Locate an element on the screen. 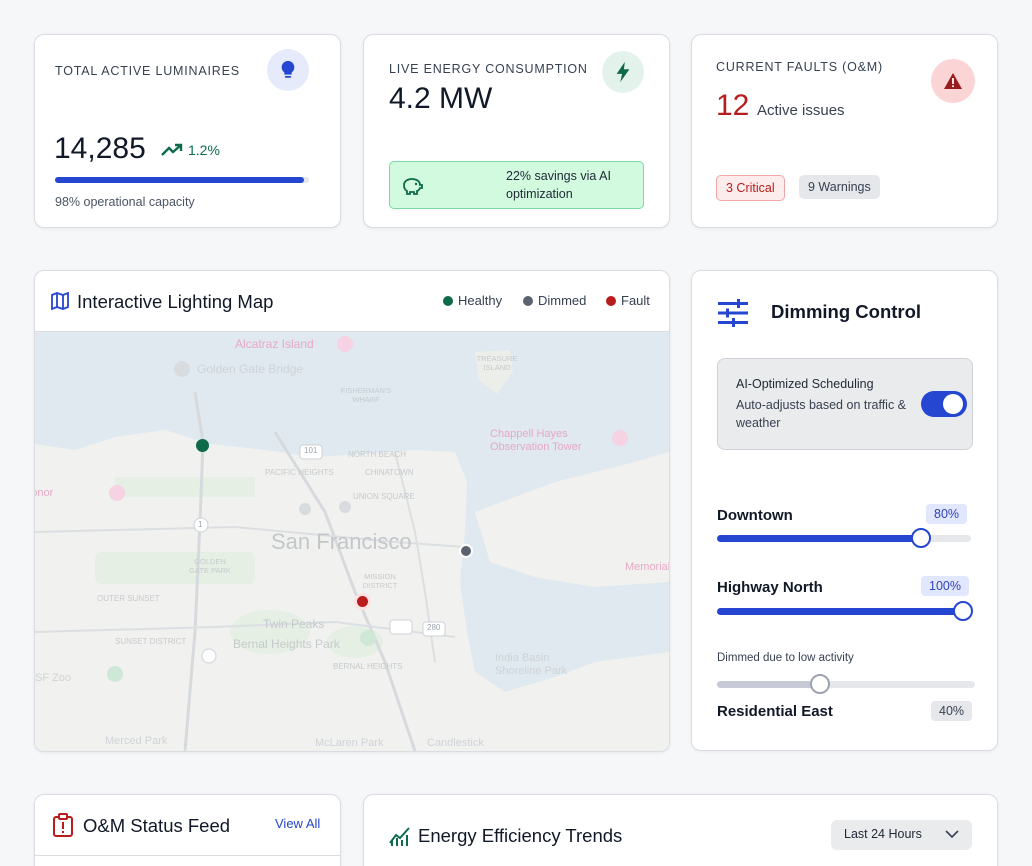 The height and width of the screenshot is (866, 1032). map-label-golden-gate: Golden Gate Bridge is located at coordinates (250, 369).